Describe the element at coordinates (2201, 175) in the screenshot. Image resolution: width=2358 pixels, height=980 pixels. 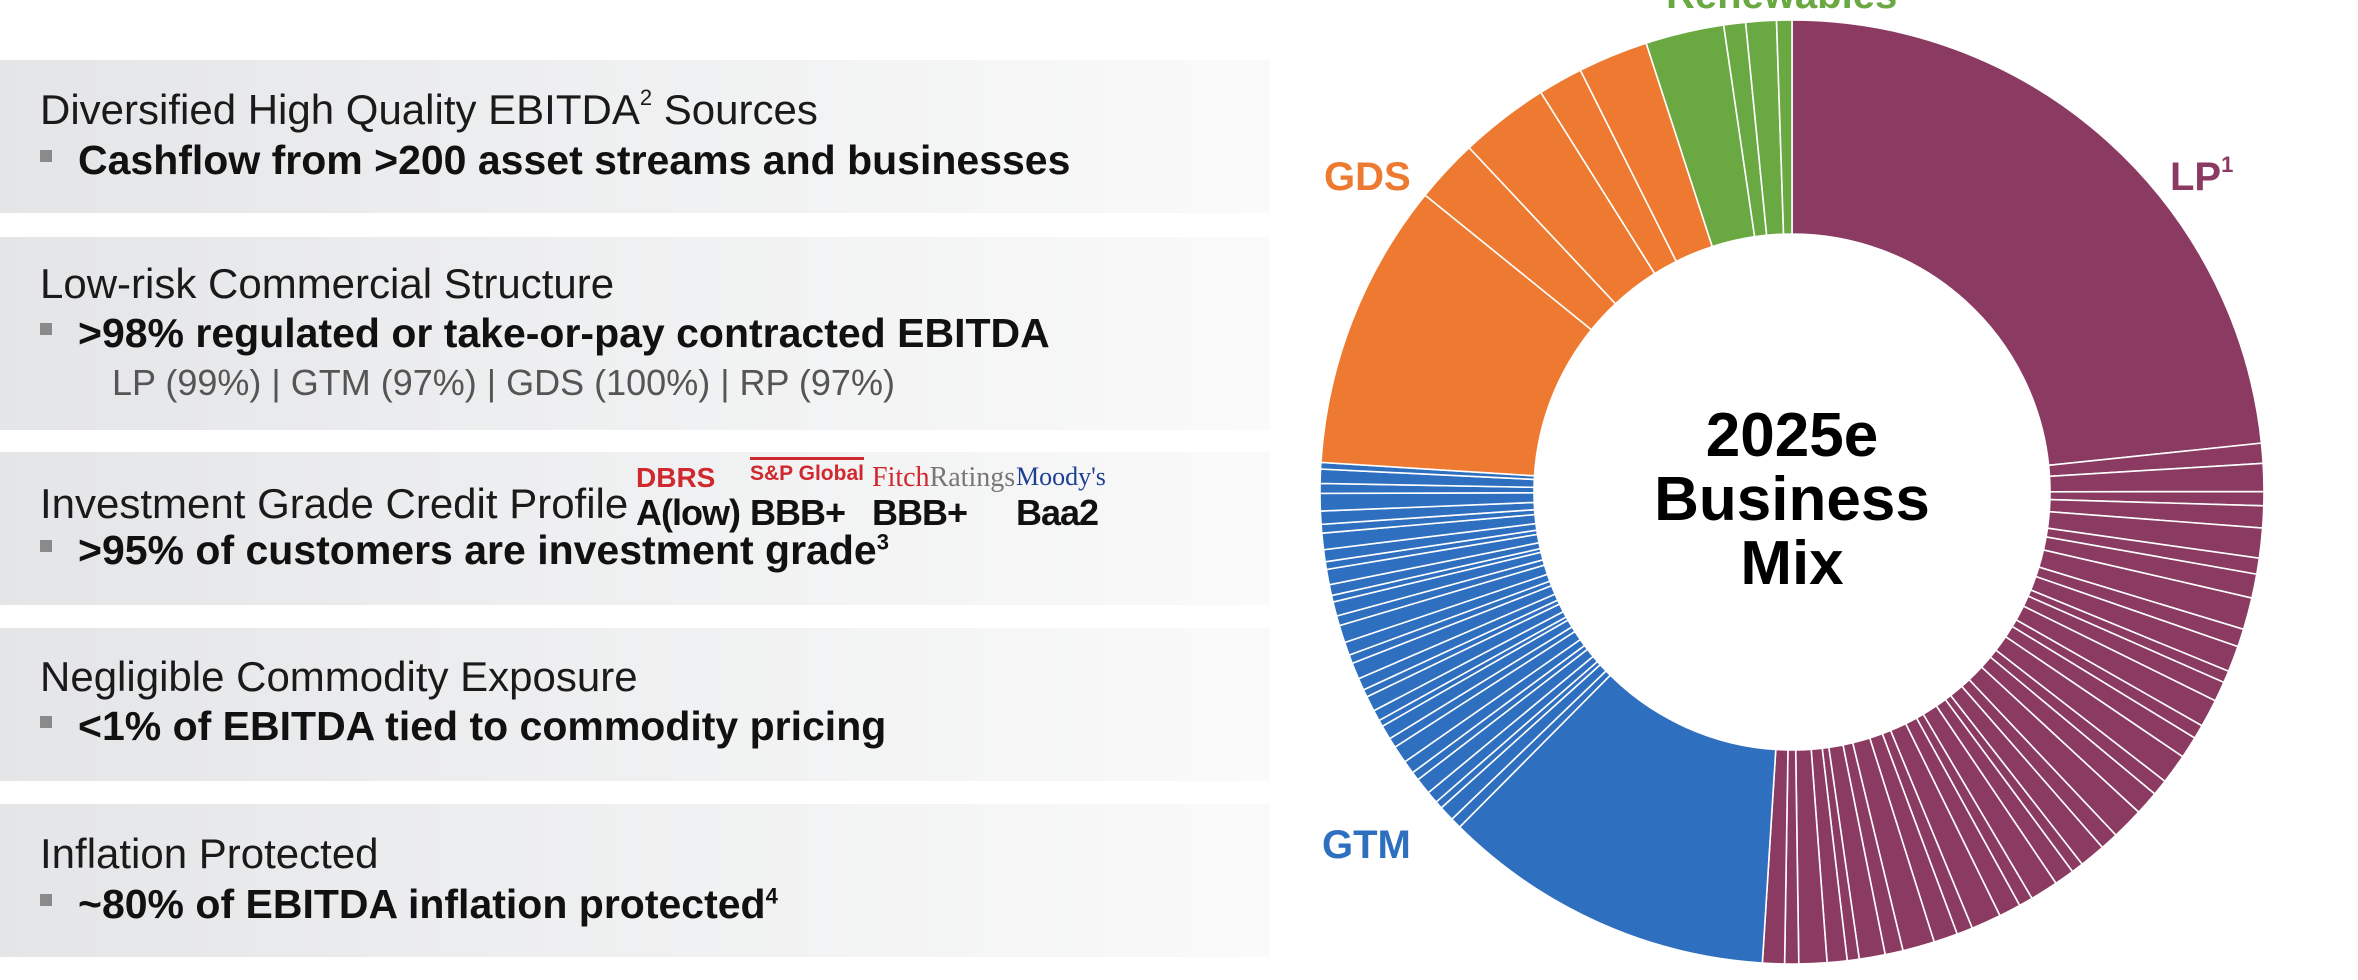
I see `segment-label-lp: LP1` at that location.